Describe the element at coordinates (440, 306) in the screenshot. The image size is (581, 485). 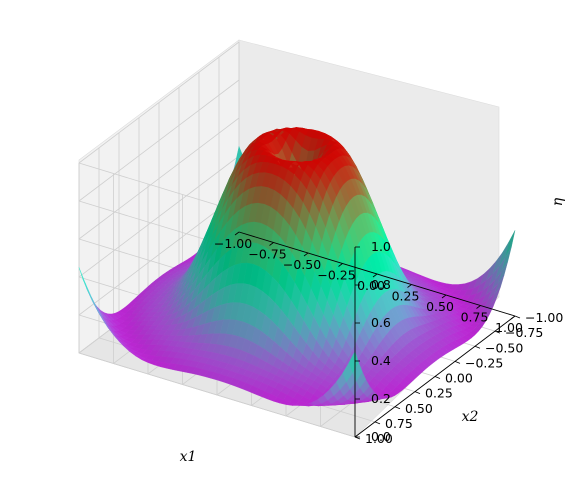
I see `x-tick-label: 0.50` at that location.